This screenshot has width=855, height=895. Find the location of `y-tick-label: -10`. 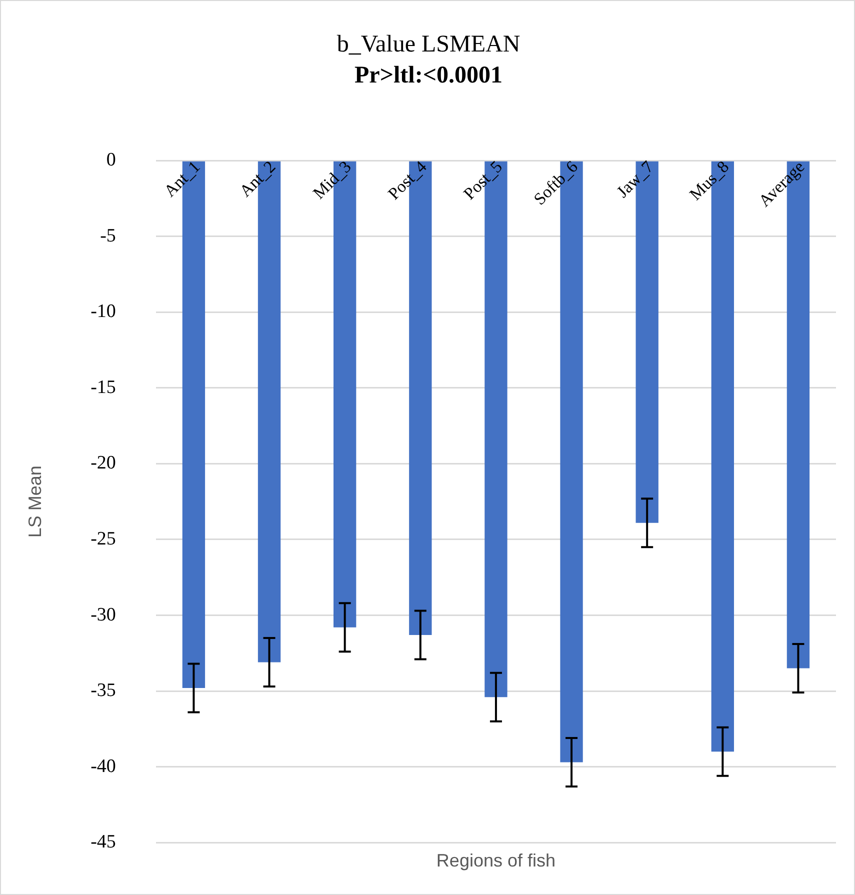

y-tick-label: -10 is located at coordinates (103, 311).